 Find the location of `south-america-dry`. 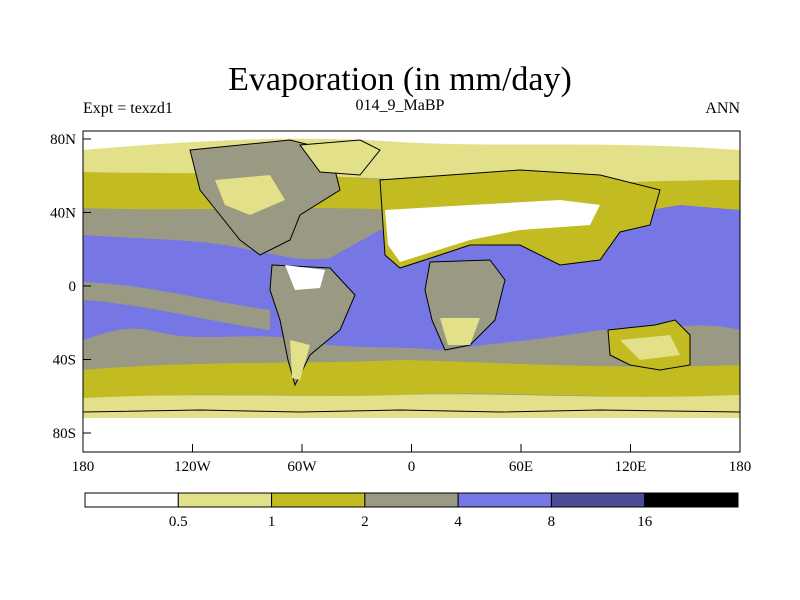

south-america-dry is located at coordinates (305, 277).